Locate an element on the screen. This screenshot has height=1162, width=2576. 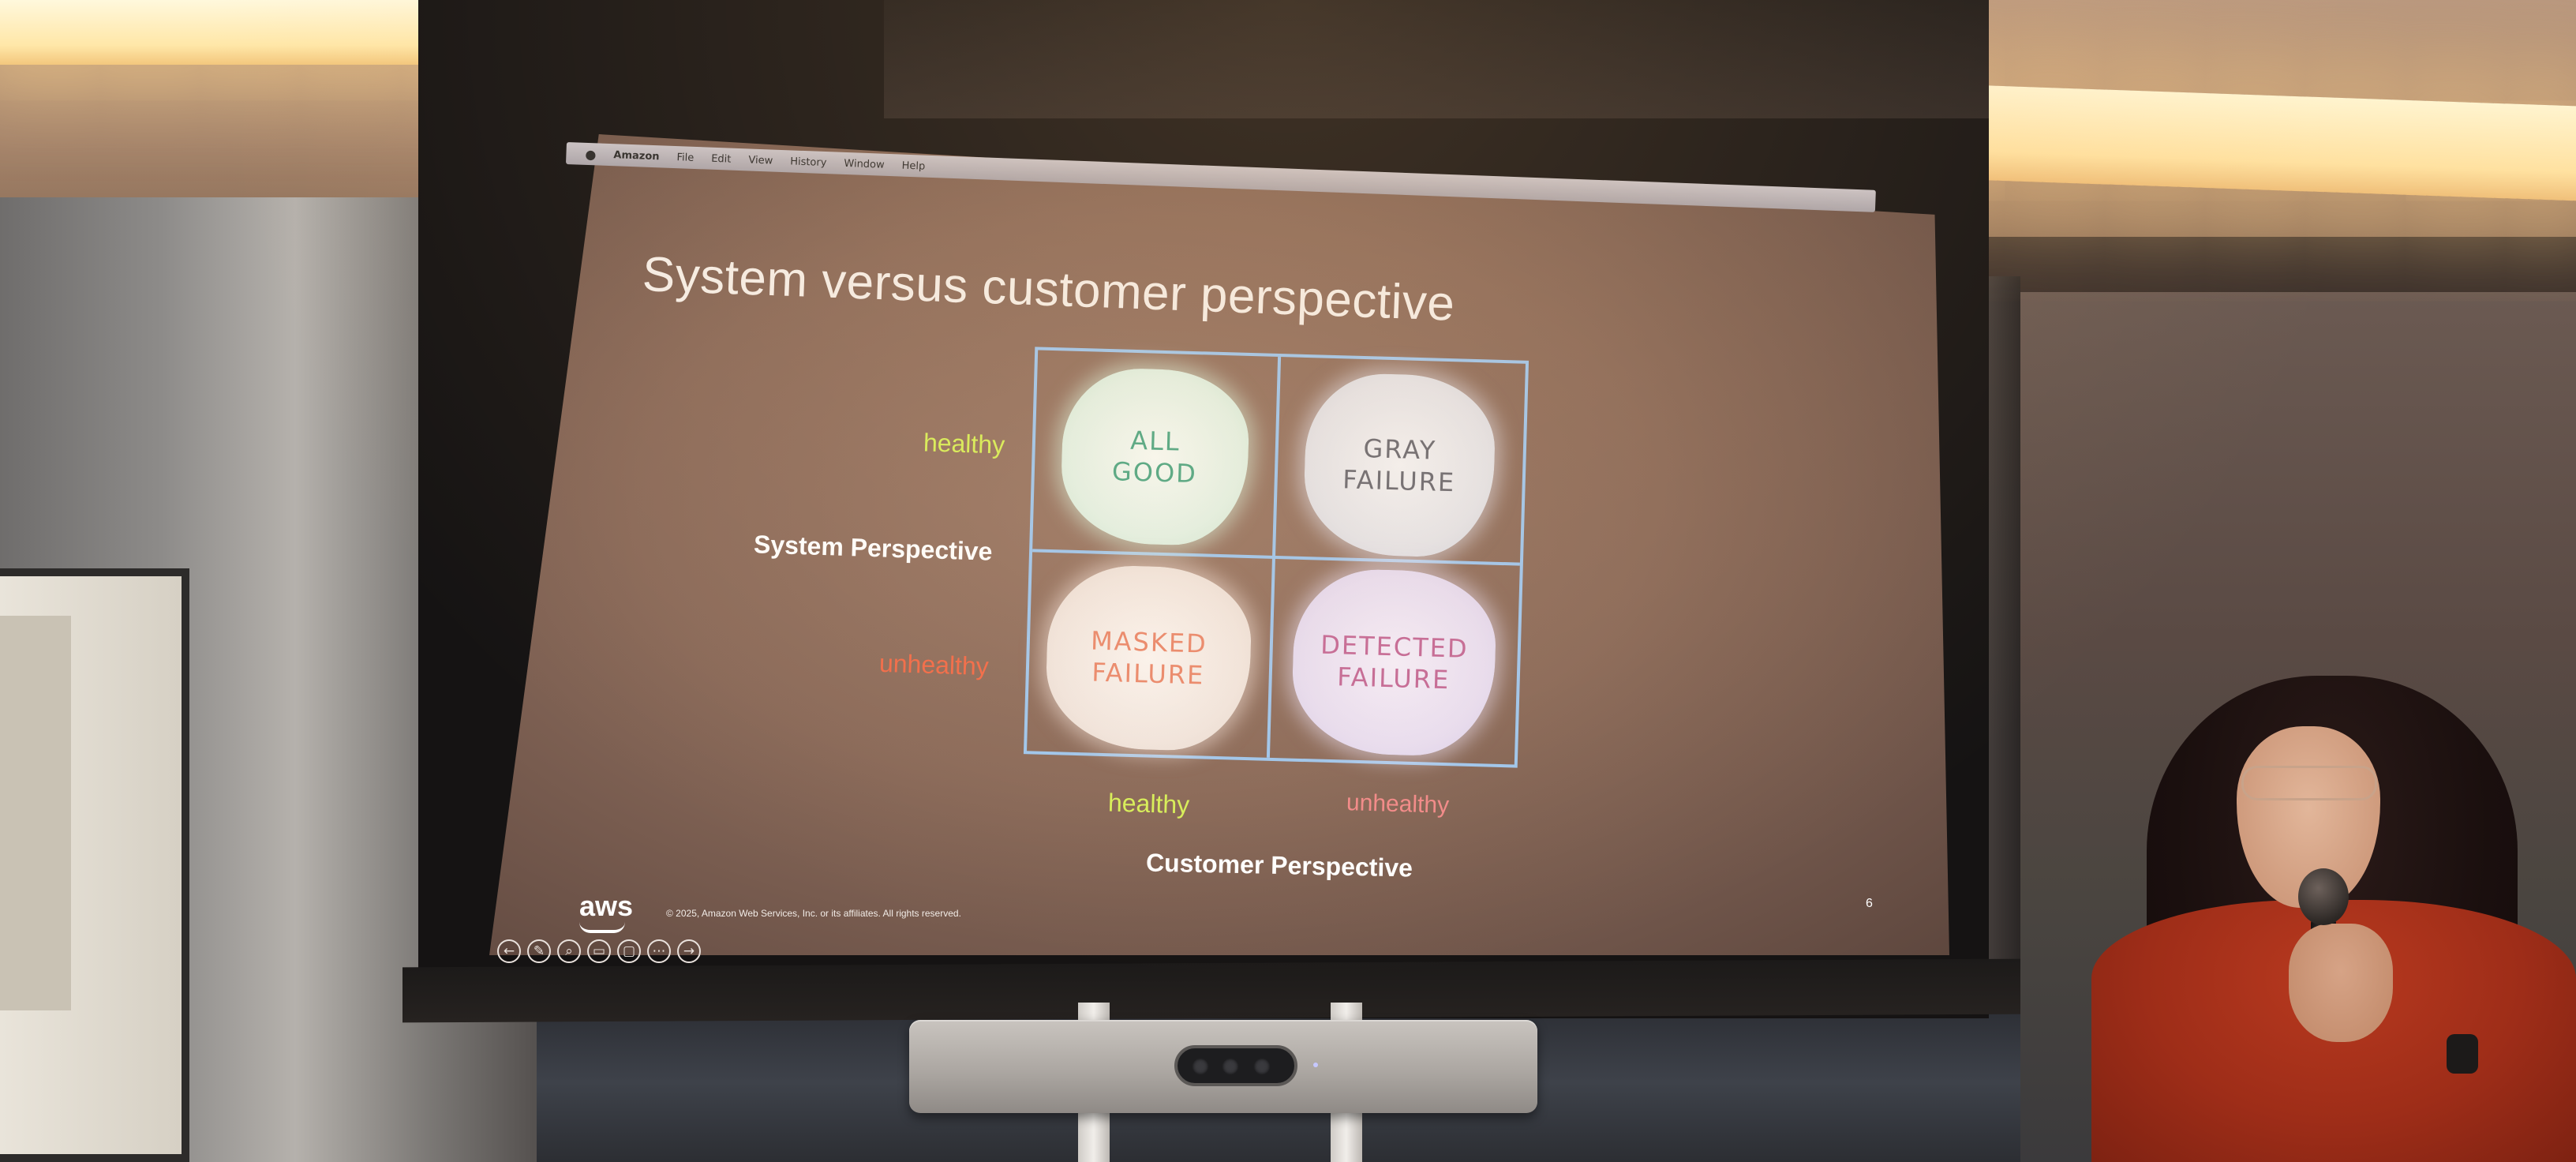
quadrant-masked-failure-line1: MASKED is located at coordinates (1149, 642).